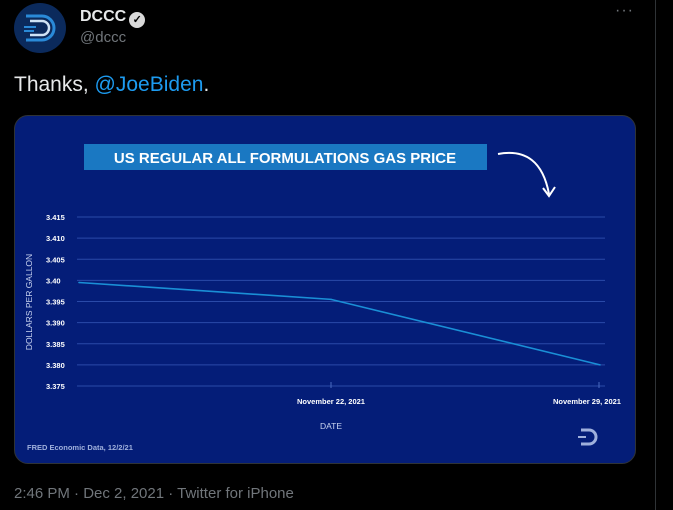  I want to click on x-tick-label: November 29, 2021, so click(587, 401).